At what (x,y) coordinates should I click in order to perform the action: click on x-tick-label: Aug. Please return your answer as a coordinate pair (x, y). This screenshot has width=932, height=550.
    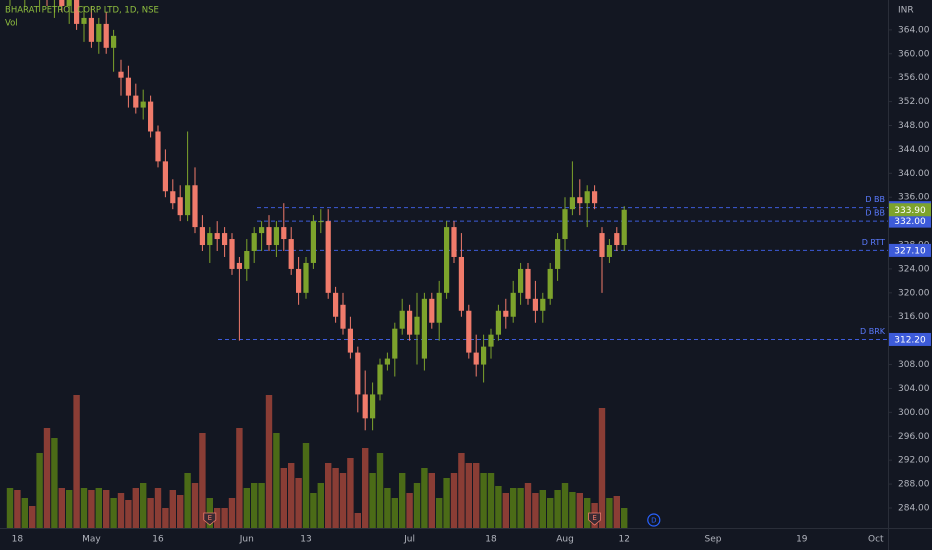
    Looking at the image, I should click on (565, 540).